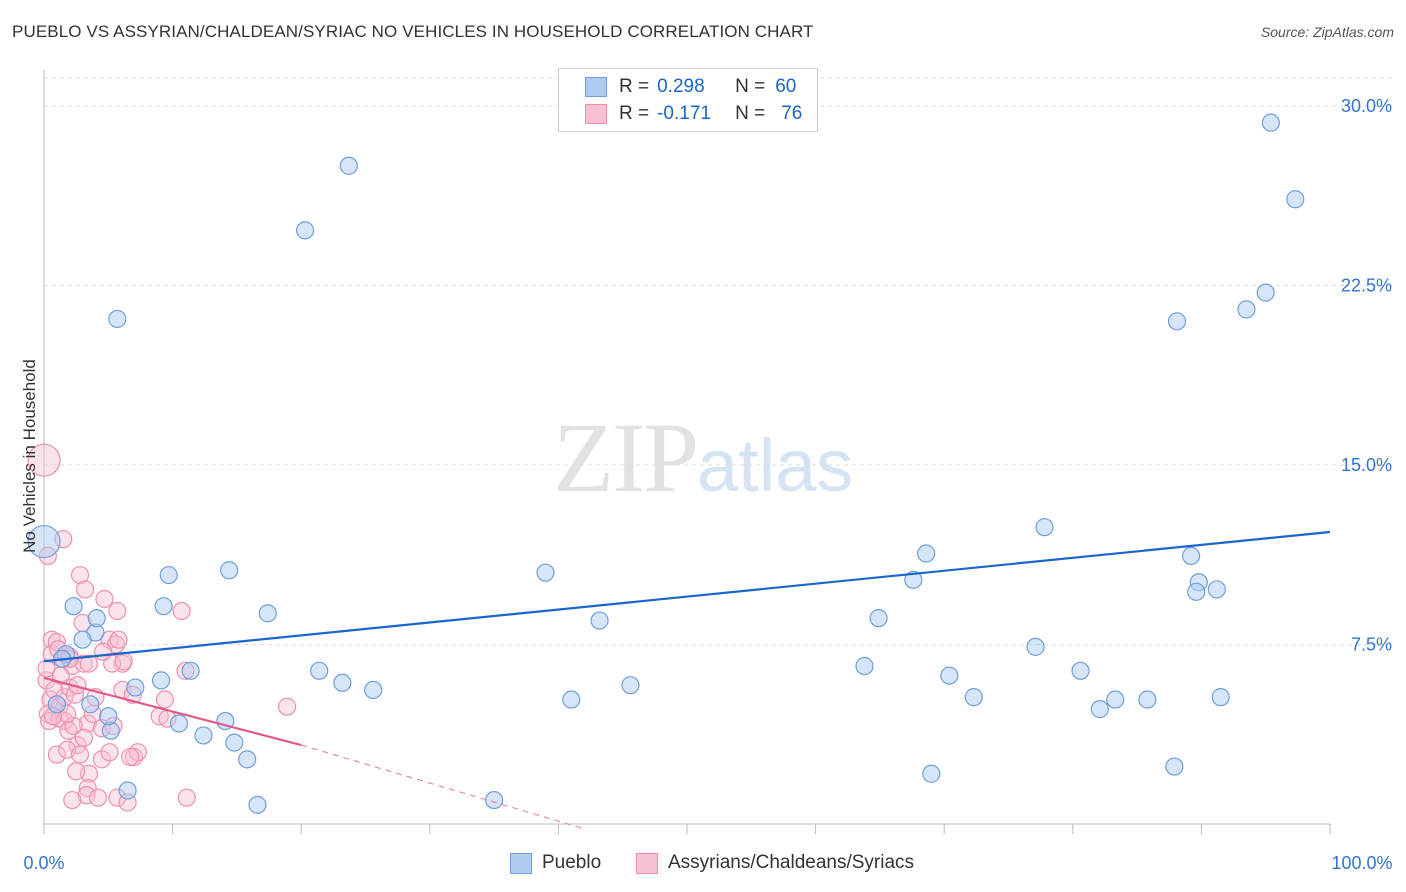 Image resolution: width=1406 pixels, height=892 pixels. Describe the element at coordinates (647, 863) in the screenshot. I see `bottom-legend-swatch-assyrian` at that location.